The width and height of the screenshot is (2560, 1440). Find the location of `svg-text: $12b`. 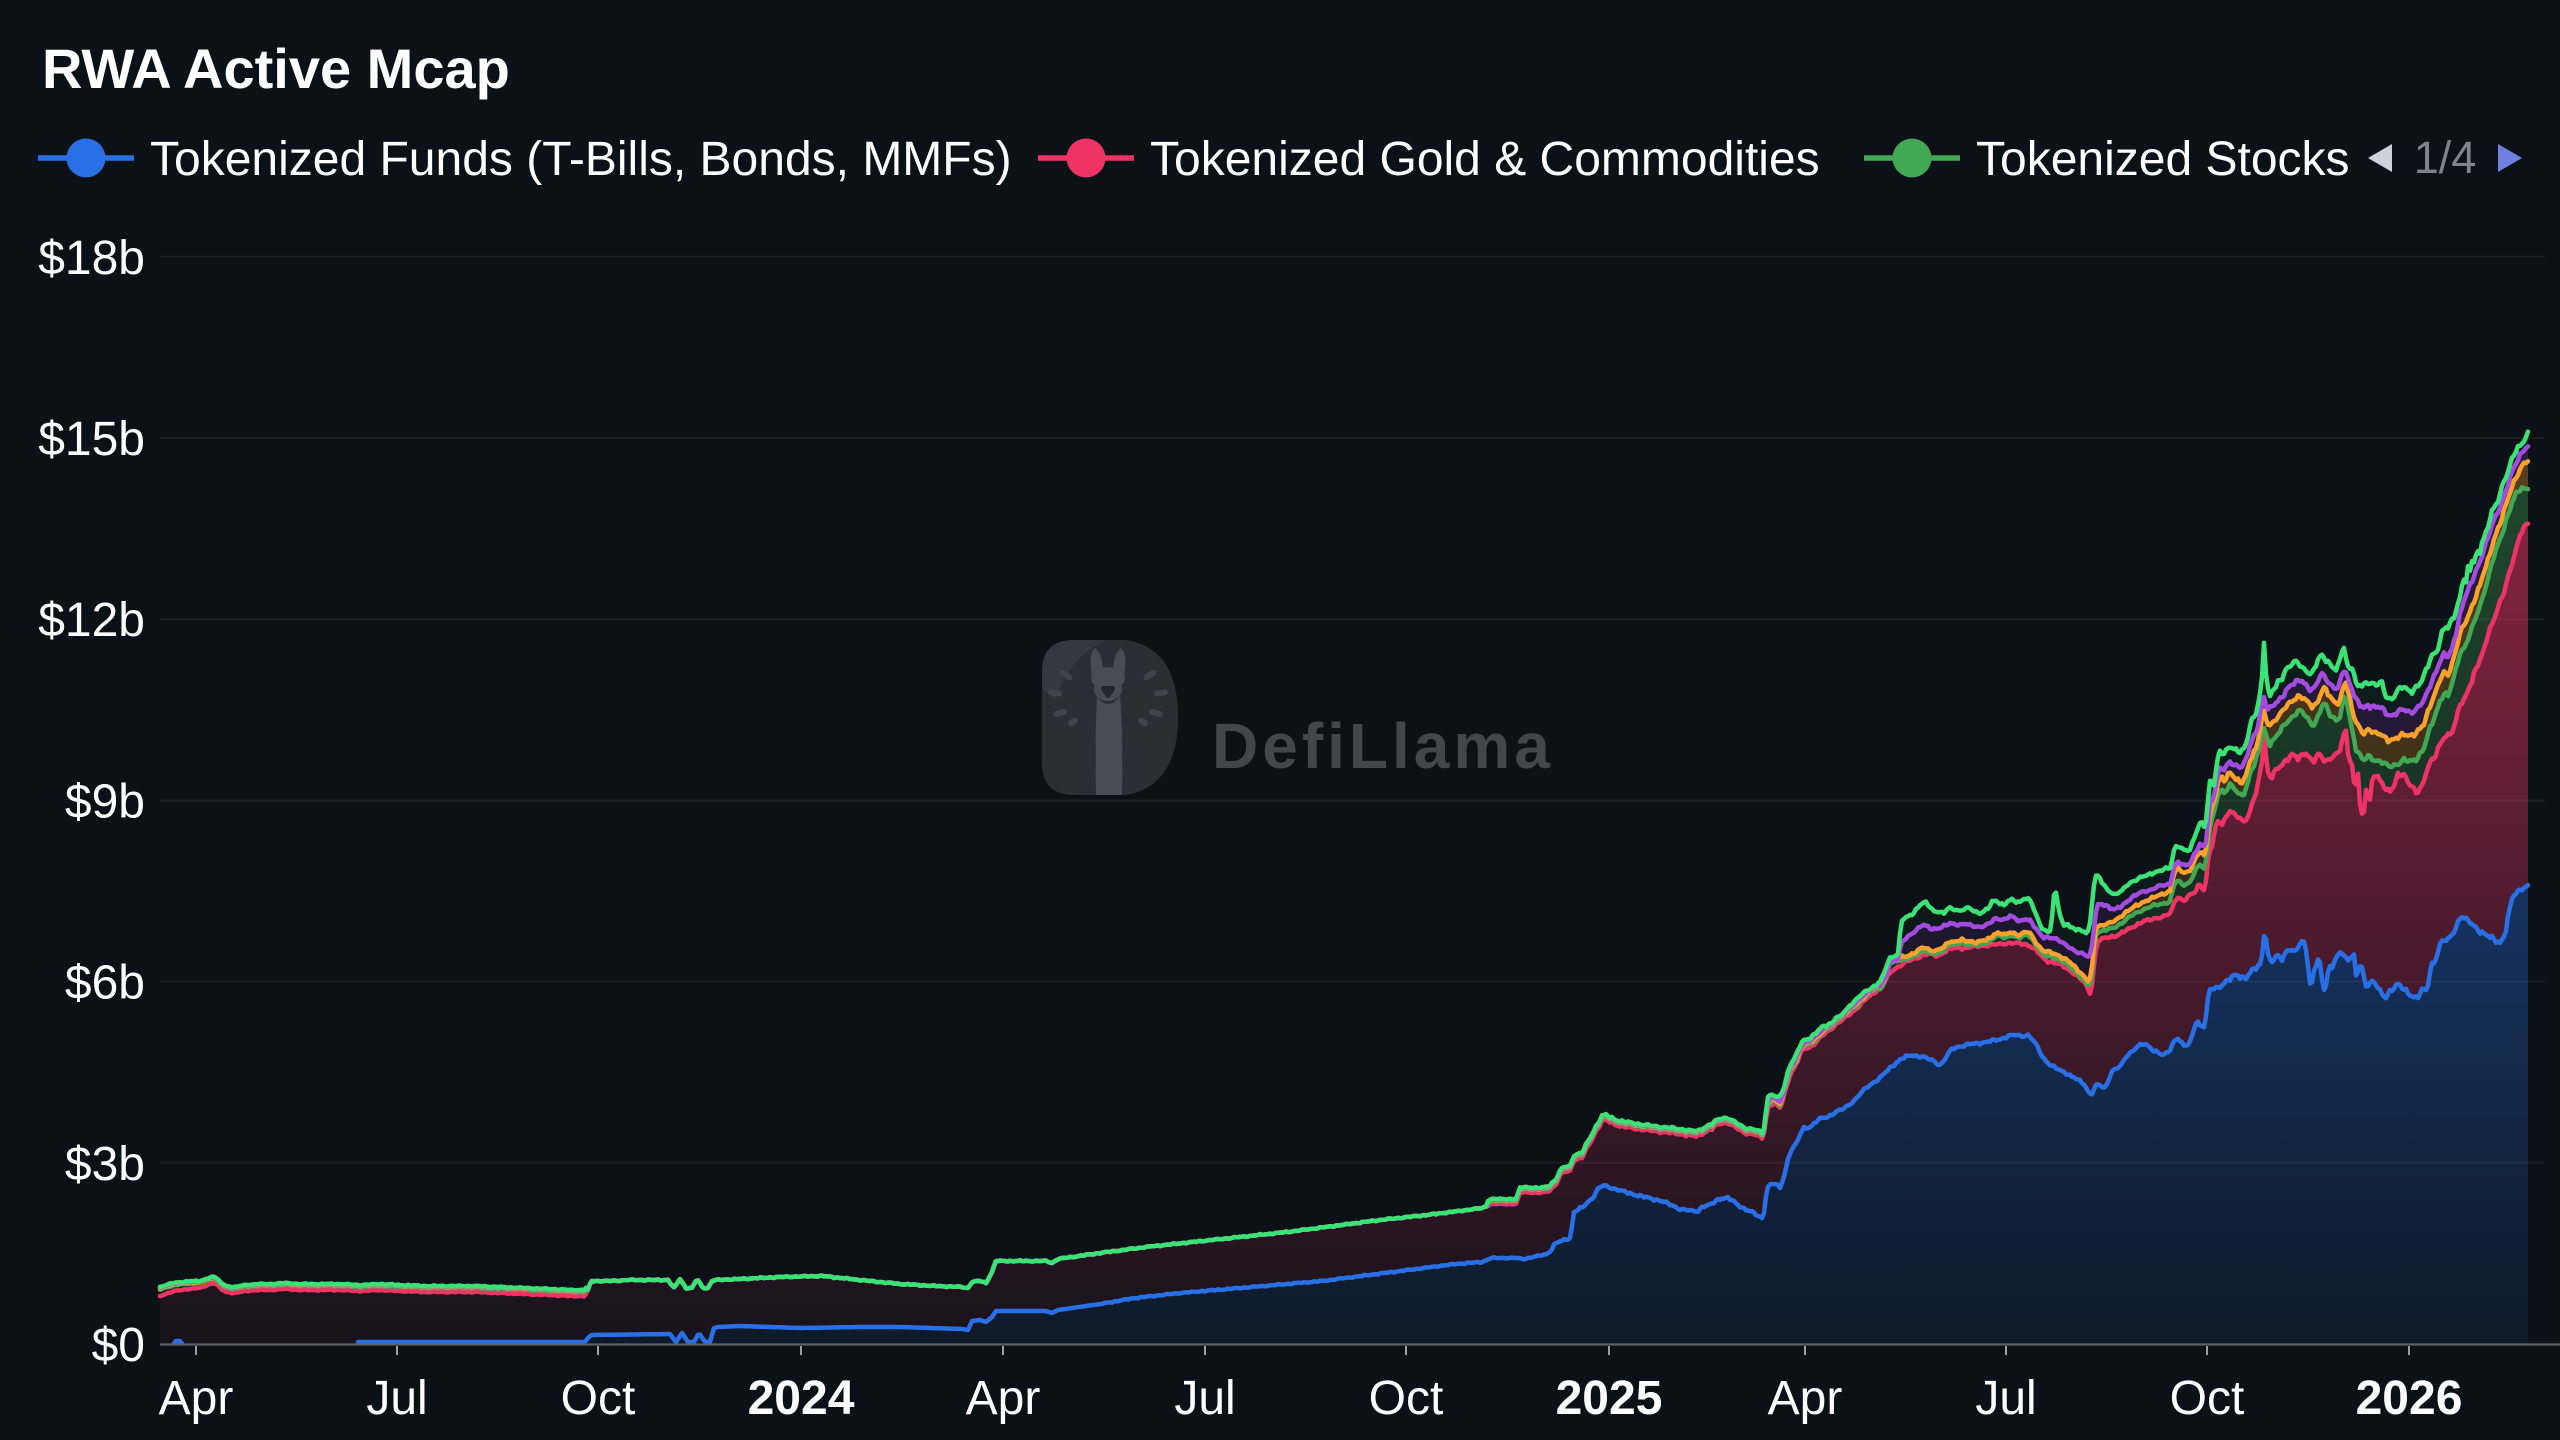

svg-text: $12b is located at coordinates (91, 620).